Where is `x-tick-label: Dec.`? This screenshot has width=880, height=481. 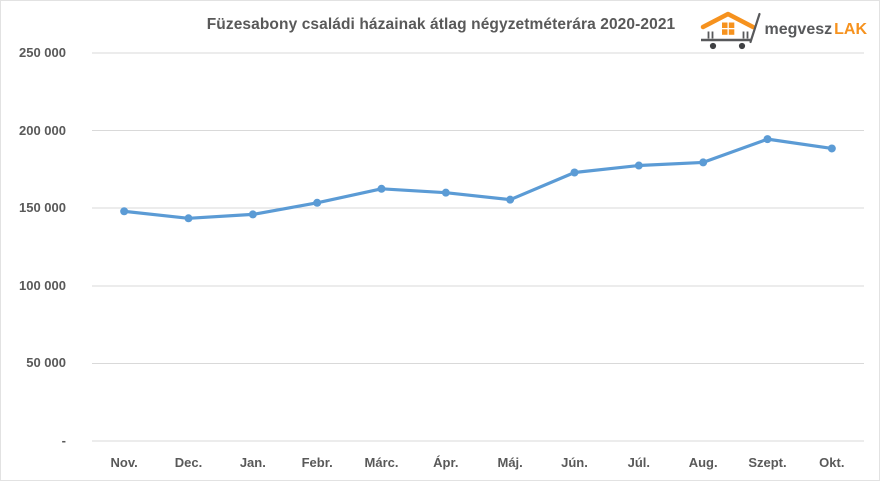 x-tick-label: Dec. is located at coordinates (188, 462).